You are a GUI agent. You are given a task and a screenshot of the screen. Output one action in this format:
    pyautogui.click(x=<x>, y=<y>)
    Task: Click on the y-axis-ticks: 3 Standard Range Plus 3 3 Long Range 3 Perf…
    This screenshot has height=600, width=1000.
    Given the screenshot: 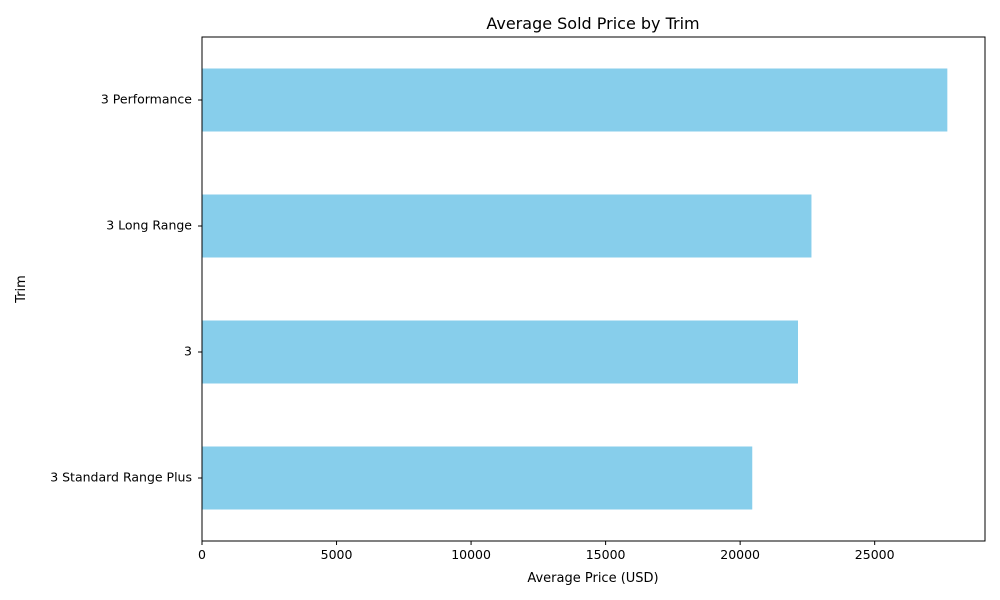 What is the action you would take?
    pyautogui.click(x=126, y=288)
    